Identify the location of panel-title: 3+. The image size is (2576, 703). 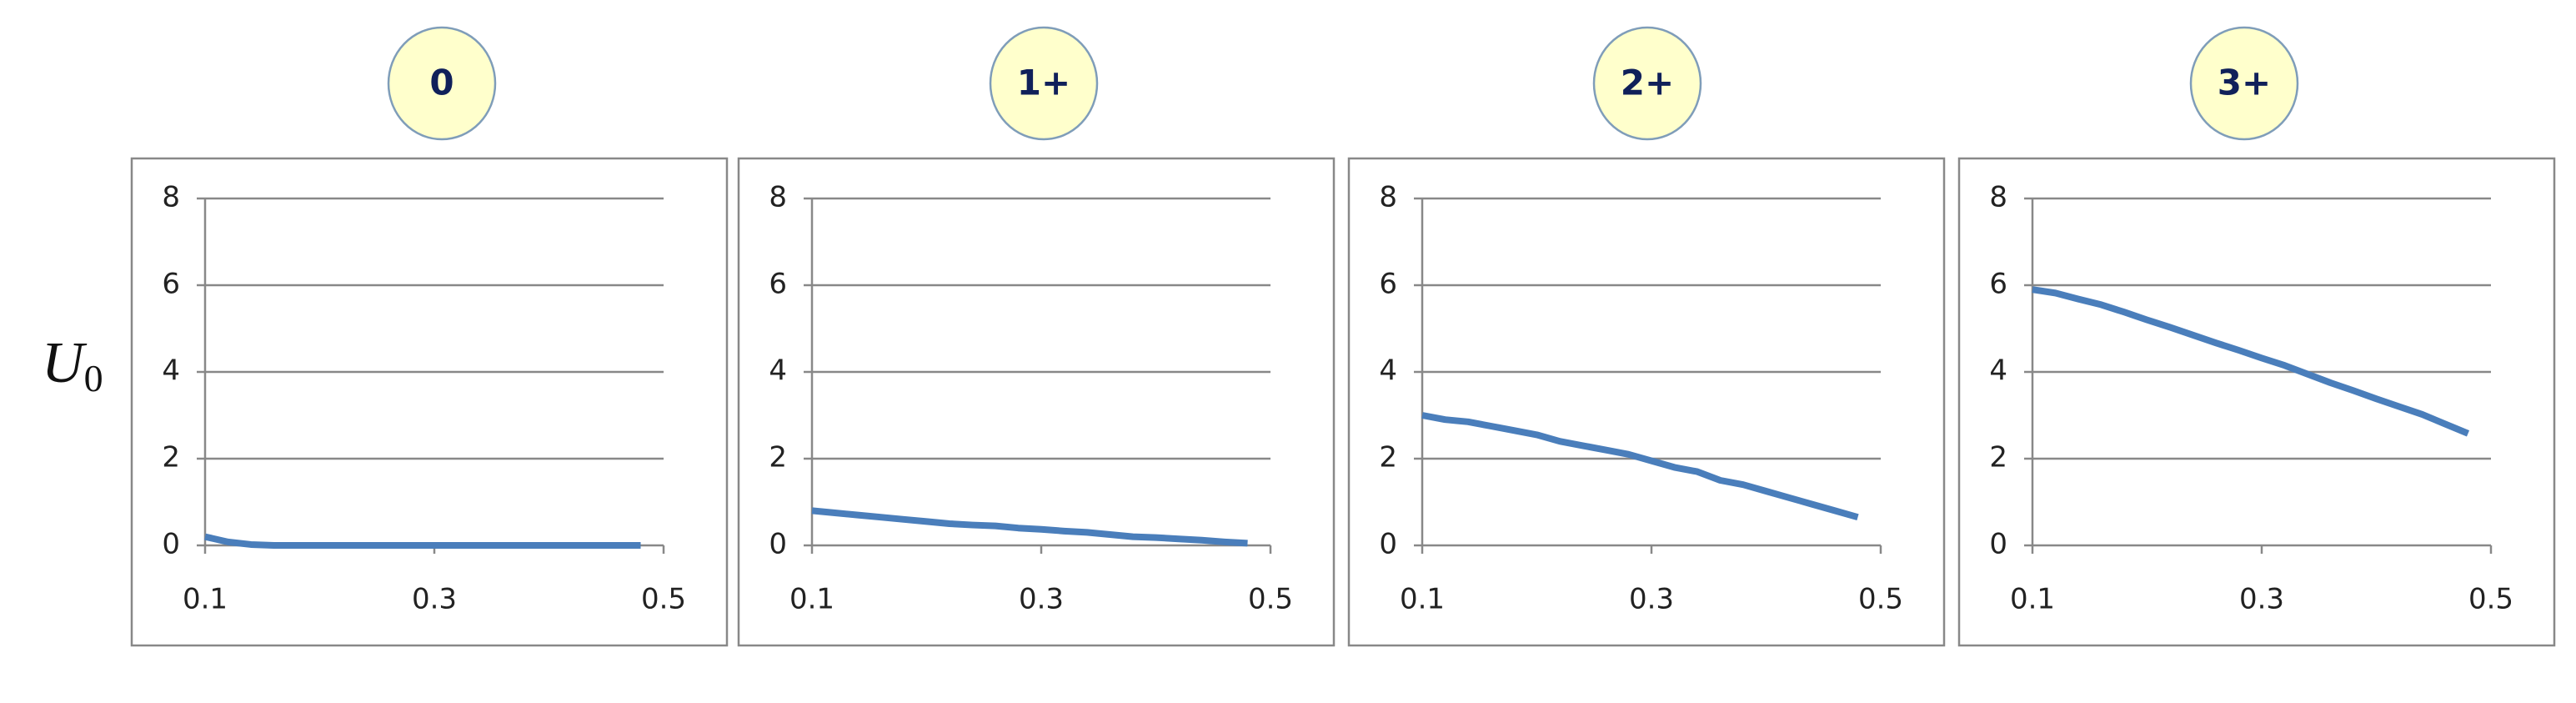
(2244, 83).